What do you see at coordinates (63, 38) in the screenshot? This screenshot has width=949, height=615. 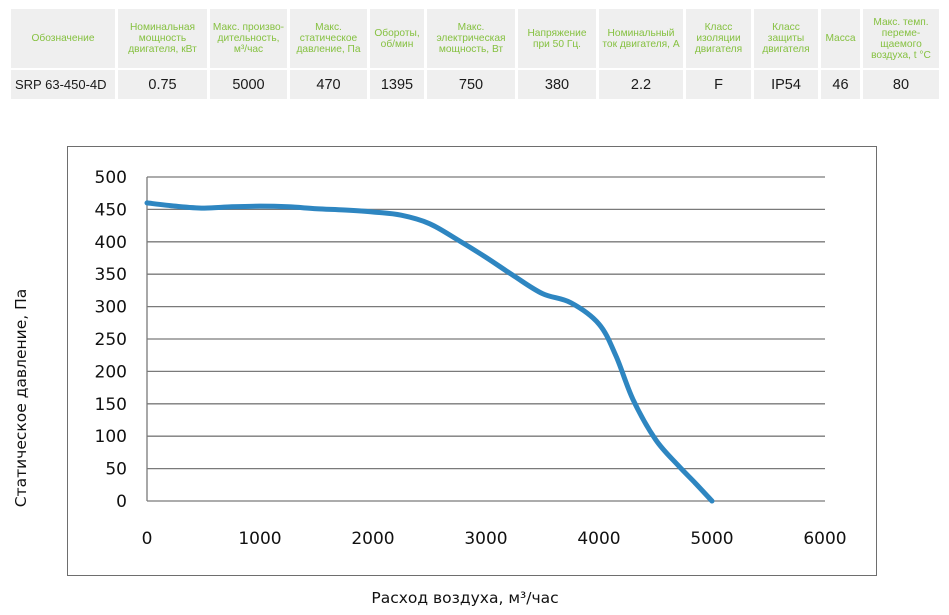 I see `header-cell: Обозначение` at bounding box center [63, 38].